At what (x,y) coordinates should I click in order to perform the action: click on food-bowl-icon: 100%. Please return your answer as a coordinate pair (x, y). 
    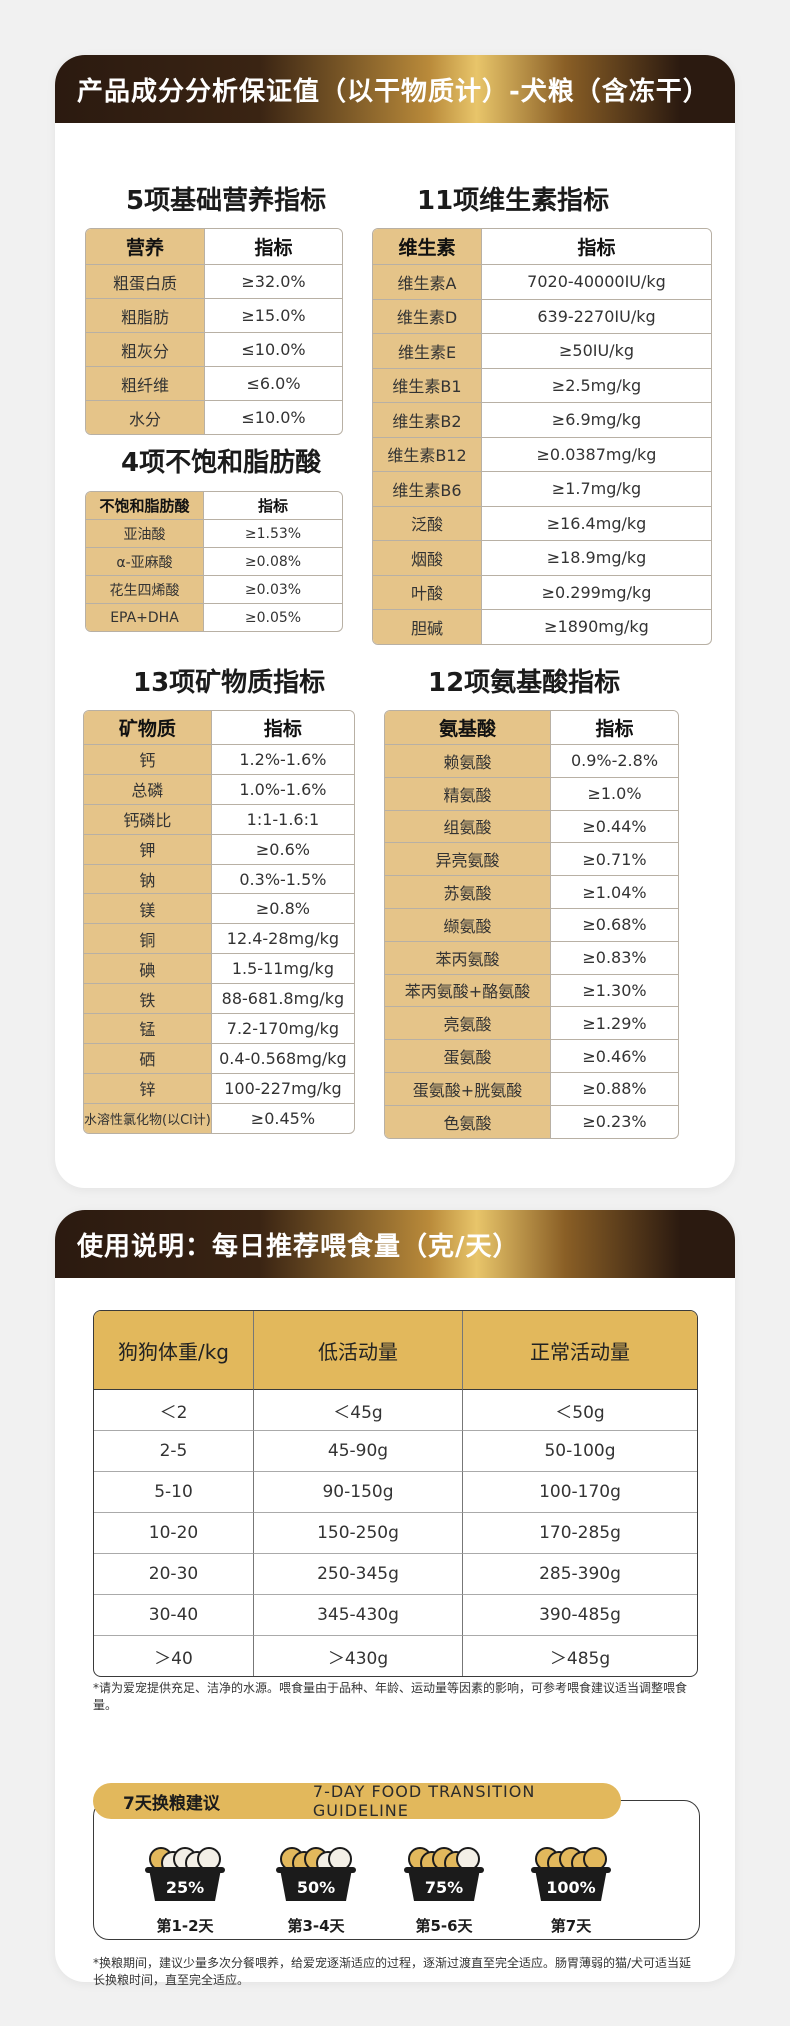
    Looking at the image, I should click on (571, 1874).